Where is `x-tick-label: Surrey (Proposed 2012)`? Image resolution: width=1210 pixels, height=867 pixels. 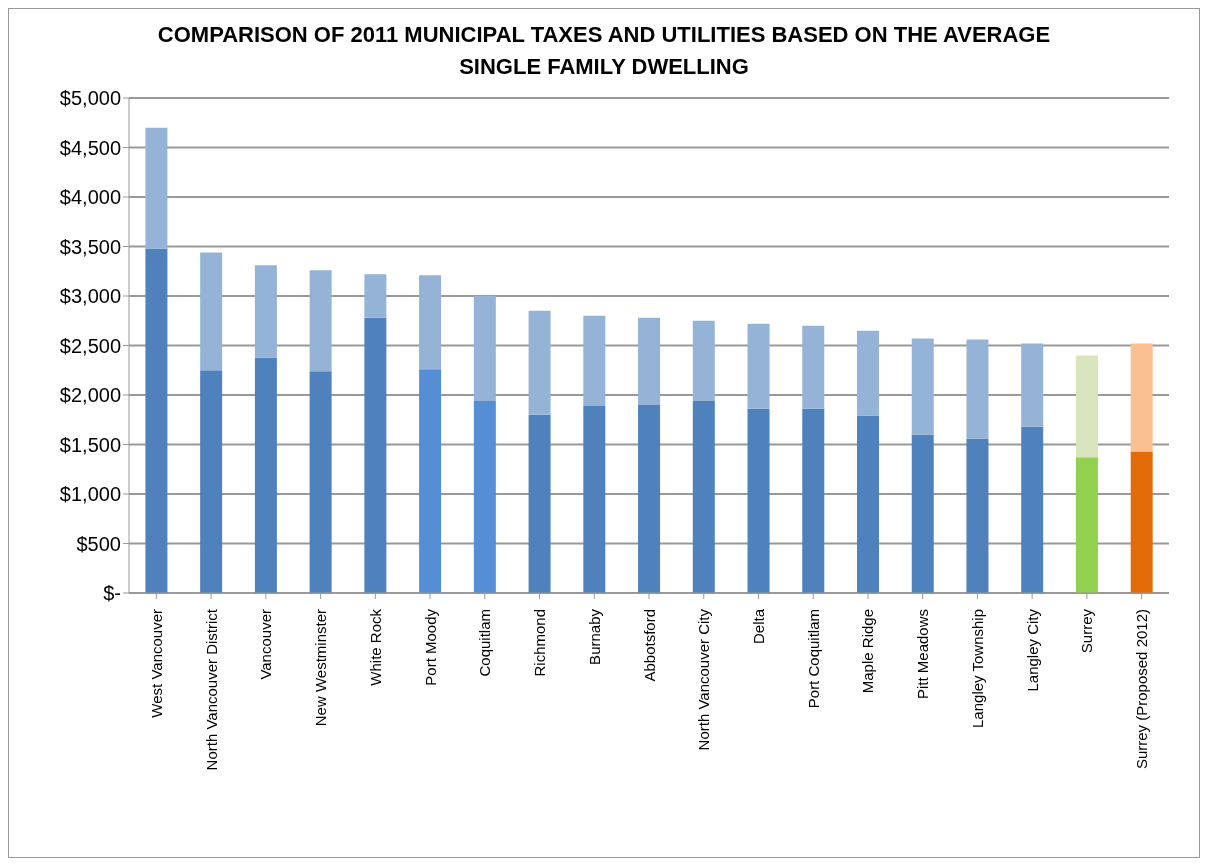
x-tick-label: Surrey (Proposed 2012) is located at coordinates (1142, 689).